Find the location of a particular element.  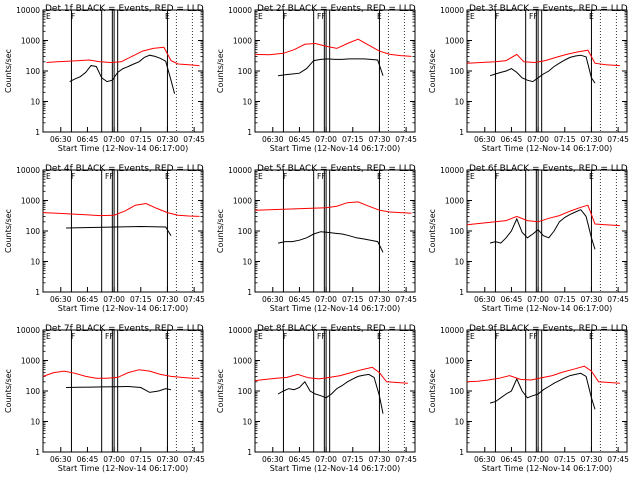

chart-title: Det 6f BLACK = Events, RED = LLD is located at coordinates (548, 169).